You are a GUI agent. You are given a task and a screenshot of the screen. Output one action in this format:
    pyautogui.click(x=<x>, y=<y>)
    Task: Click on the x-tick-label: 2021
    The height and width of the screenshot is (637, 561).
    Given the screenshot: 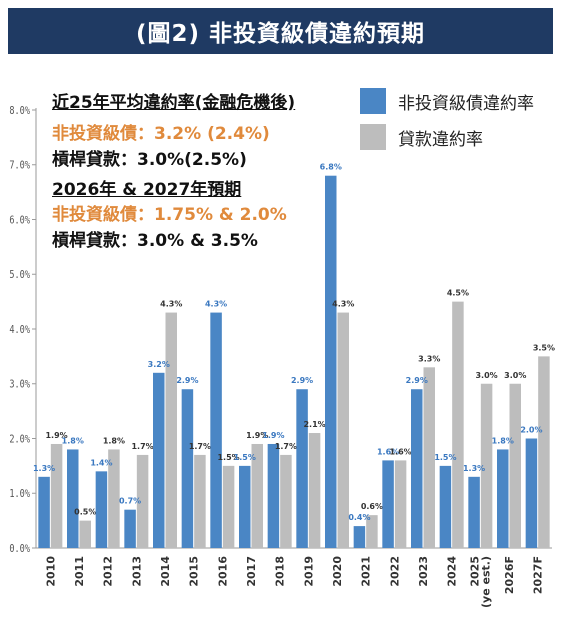 What is the action you would take?
    pyautogui.click(x=366, y=571)
    